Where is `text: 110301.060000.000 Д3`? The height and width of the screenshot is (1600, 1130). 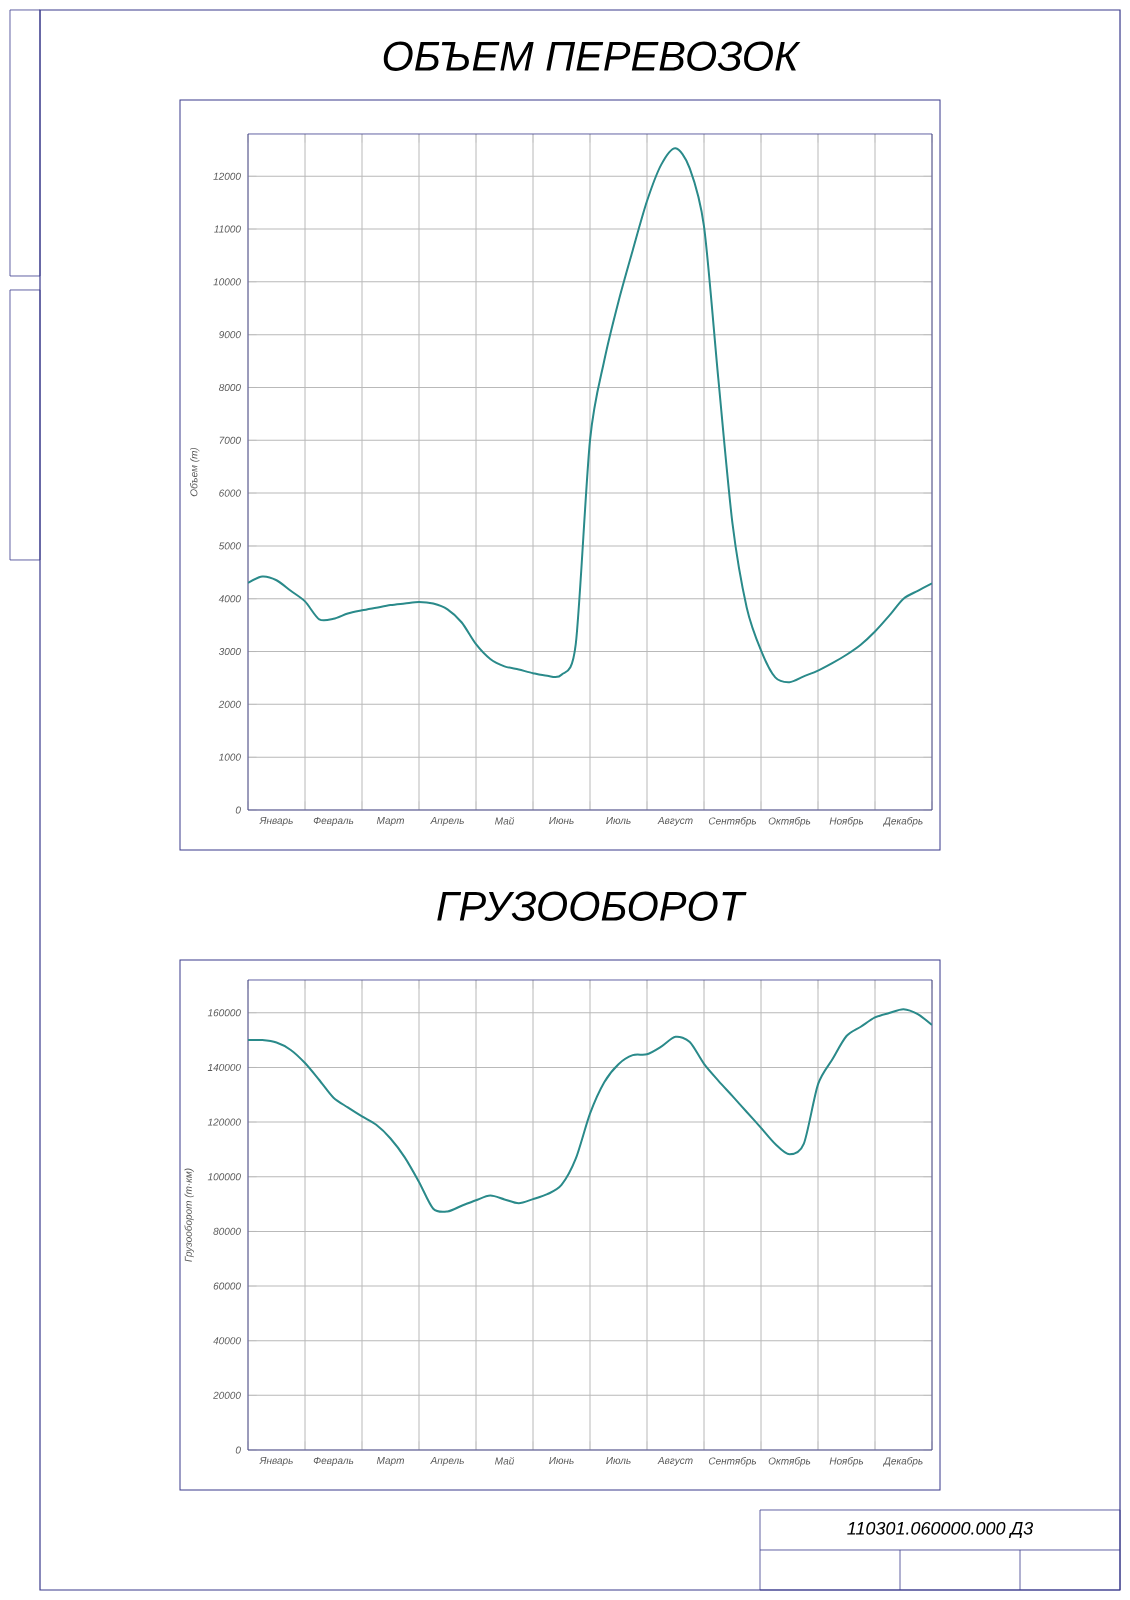
text: 110301.060000.000 Д3 is located at coordinates (940, 1530).